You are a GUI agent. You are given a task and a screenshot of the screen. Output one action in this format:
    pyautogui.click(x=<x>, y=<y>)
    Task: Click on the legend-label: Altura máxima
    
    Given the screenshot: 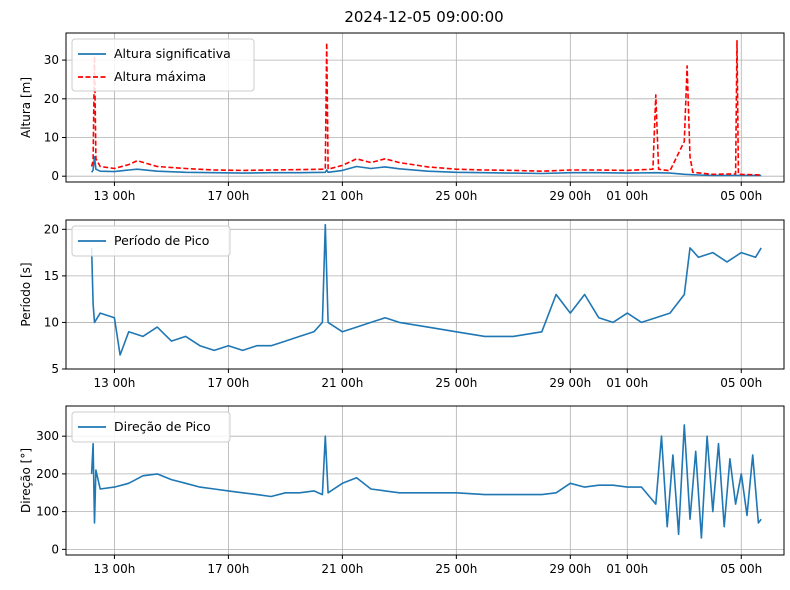 What is the action you would take?
    pyautogui.click(x=160, y=76)
    